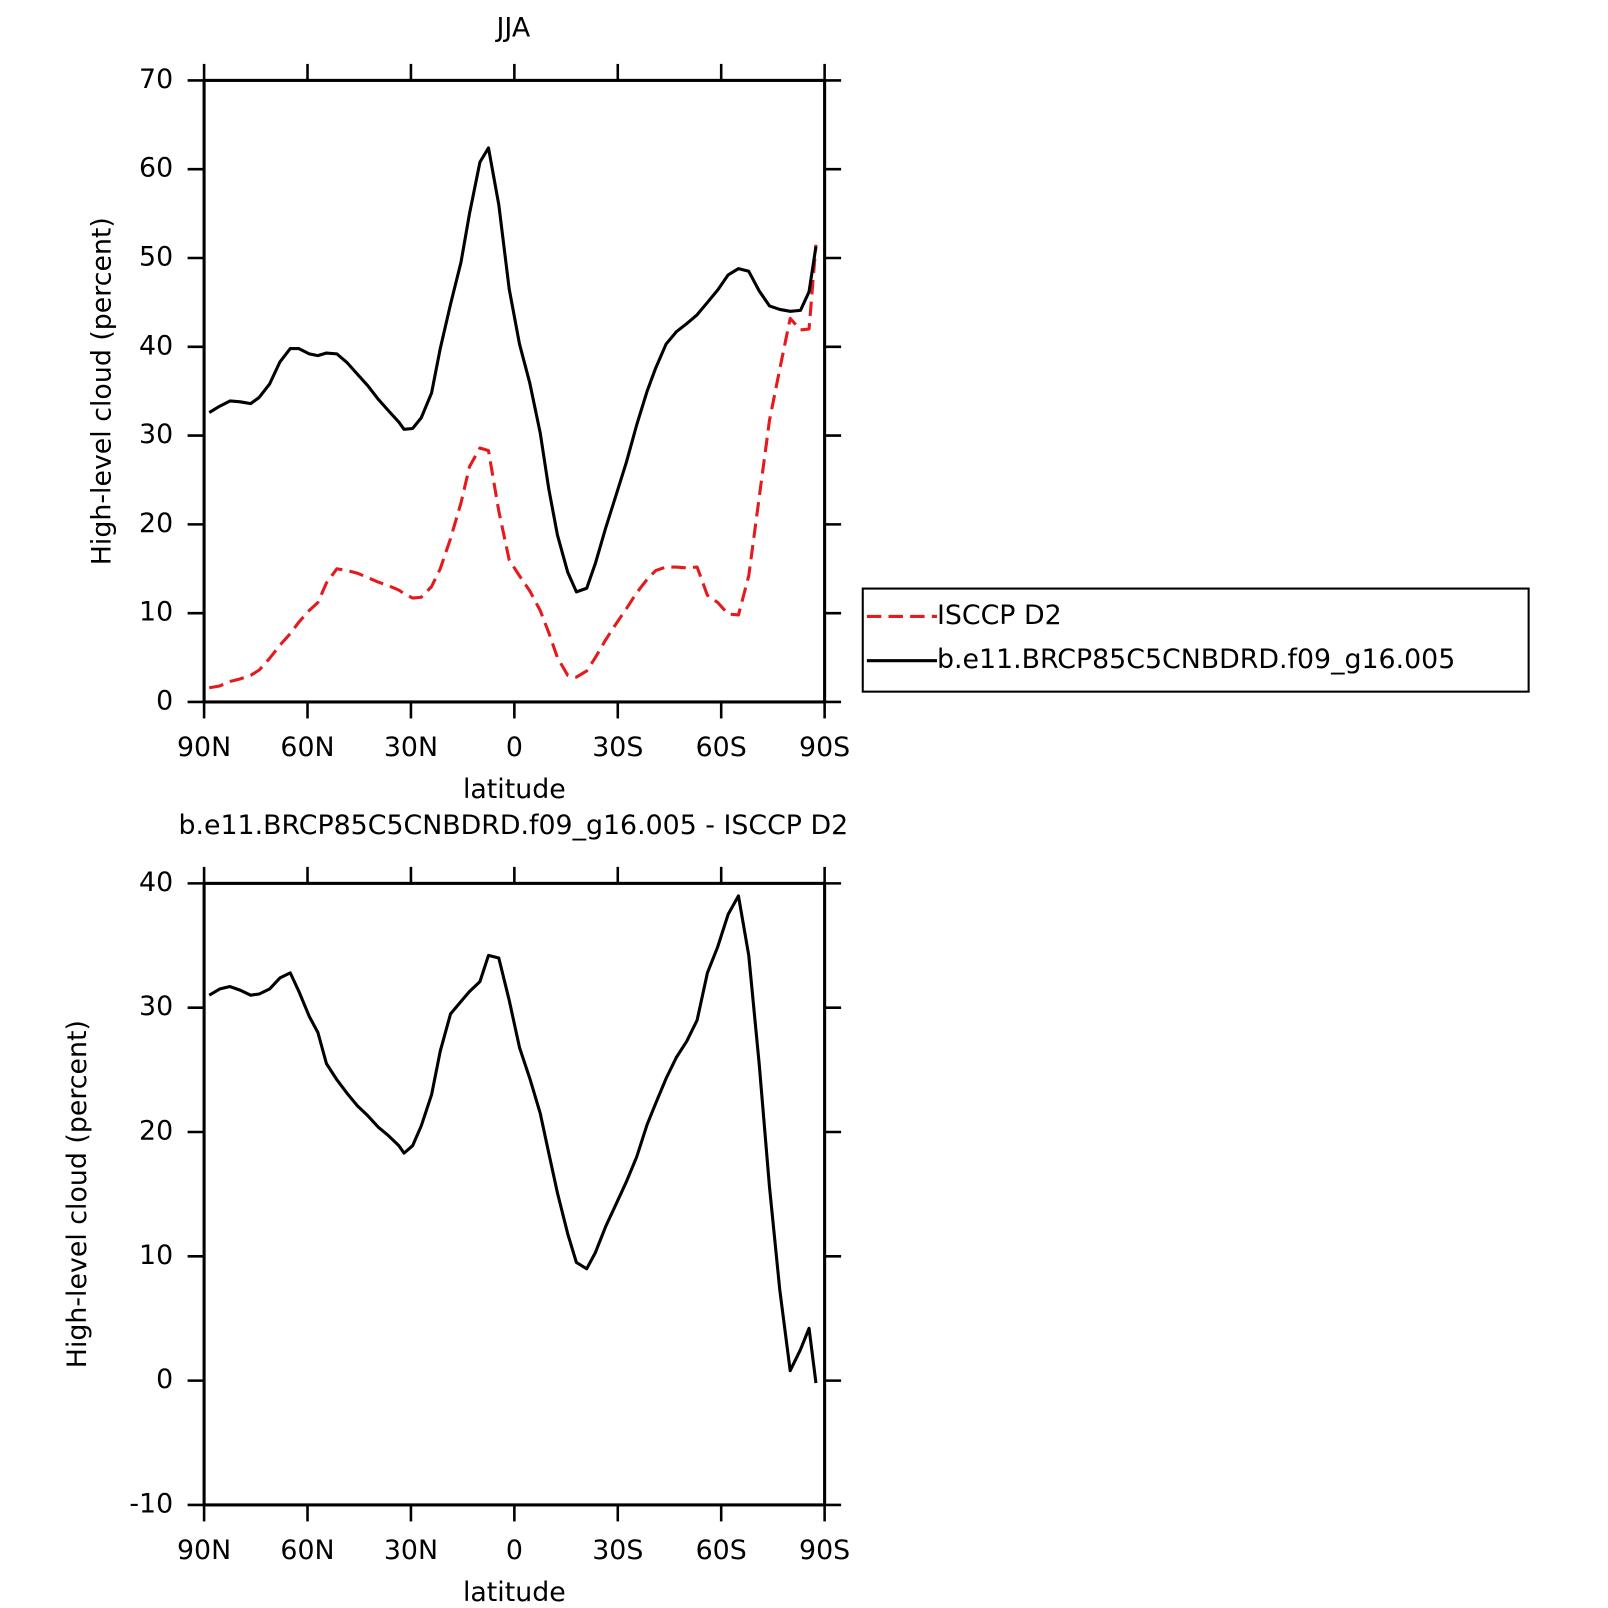 Image resolution: width=1608 pixels, height=1608 pixels. I want to click on y-tick-label: 70, so click(156, 79).